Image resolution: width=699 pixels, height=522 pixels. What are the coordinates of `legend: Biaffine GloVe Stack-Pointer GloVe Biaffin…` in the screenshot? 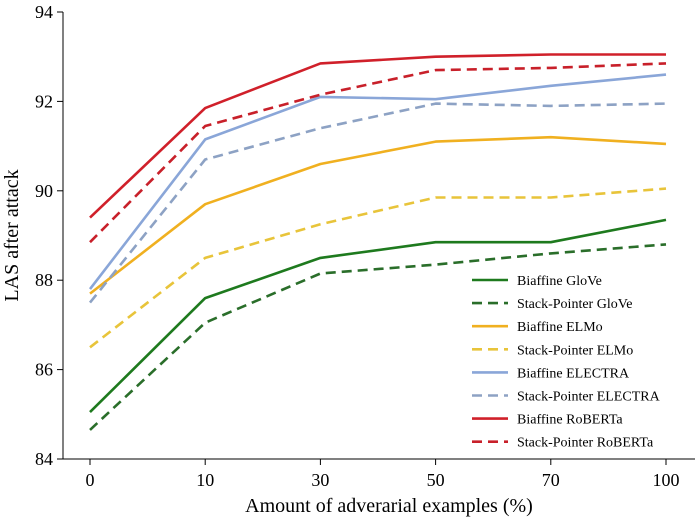 It's located at (566, 362).